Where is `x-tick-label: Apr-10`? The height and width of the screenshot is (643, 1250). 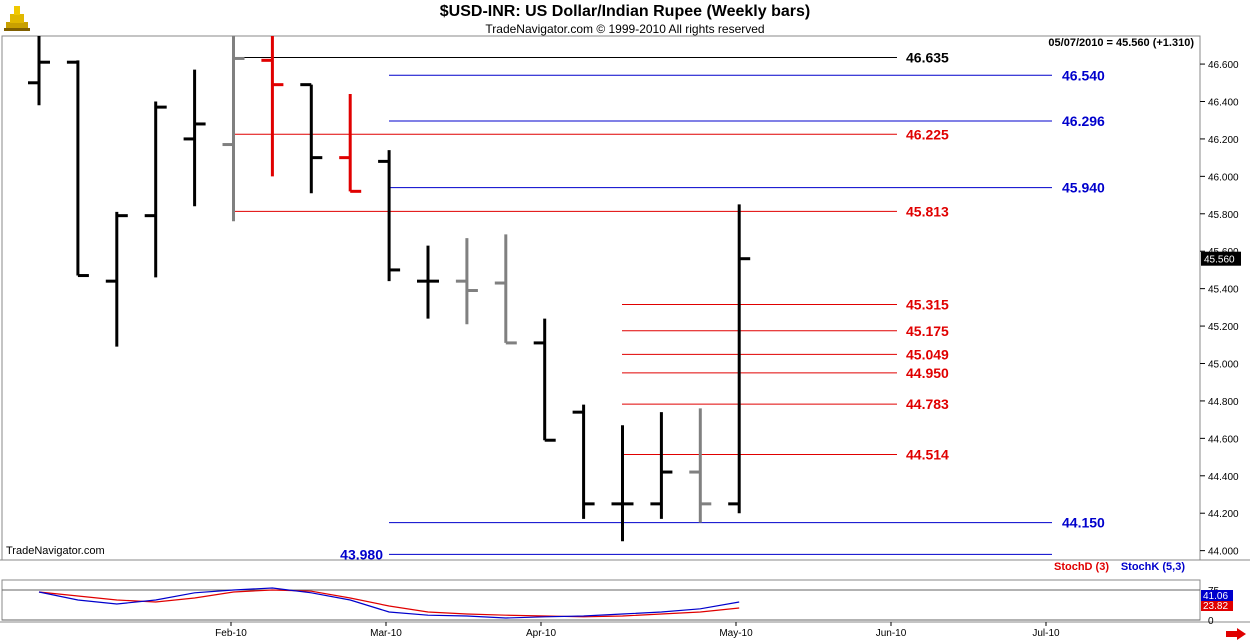
x-tick-label: Apr-10 is located at coordinates (541, 633).